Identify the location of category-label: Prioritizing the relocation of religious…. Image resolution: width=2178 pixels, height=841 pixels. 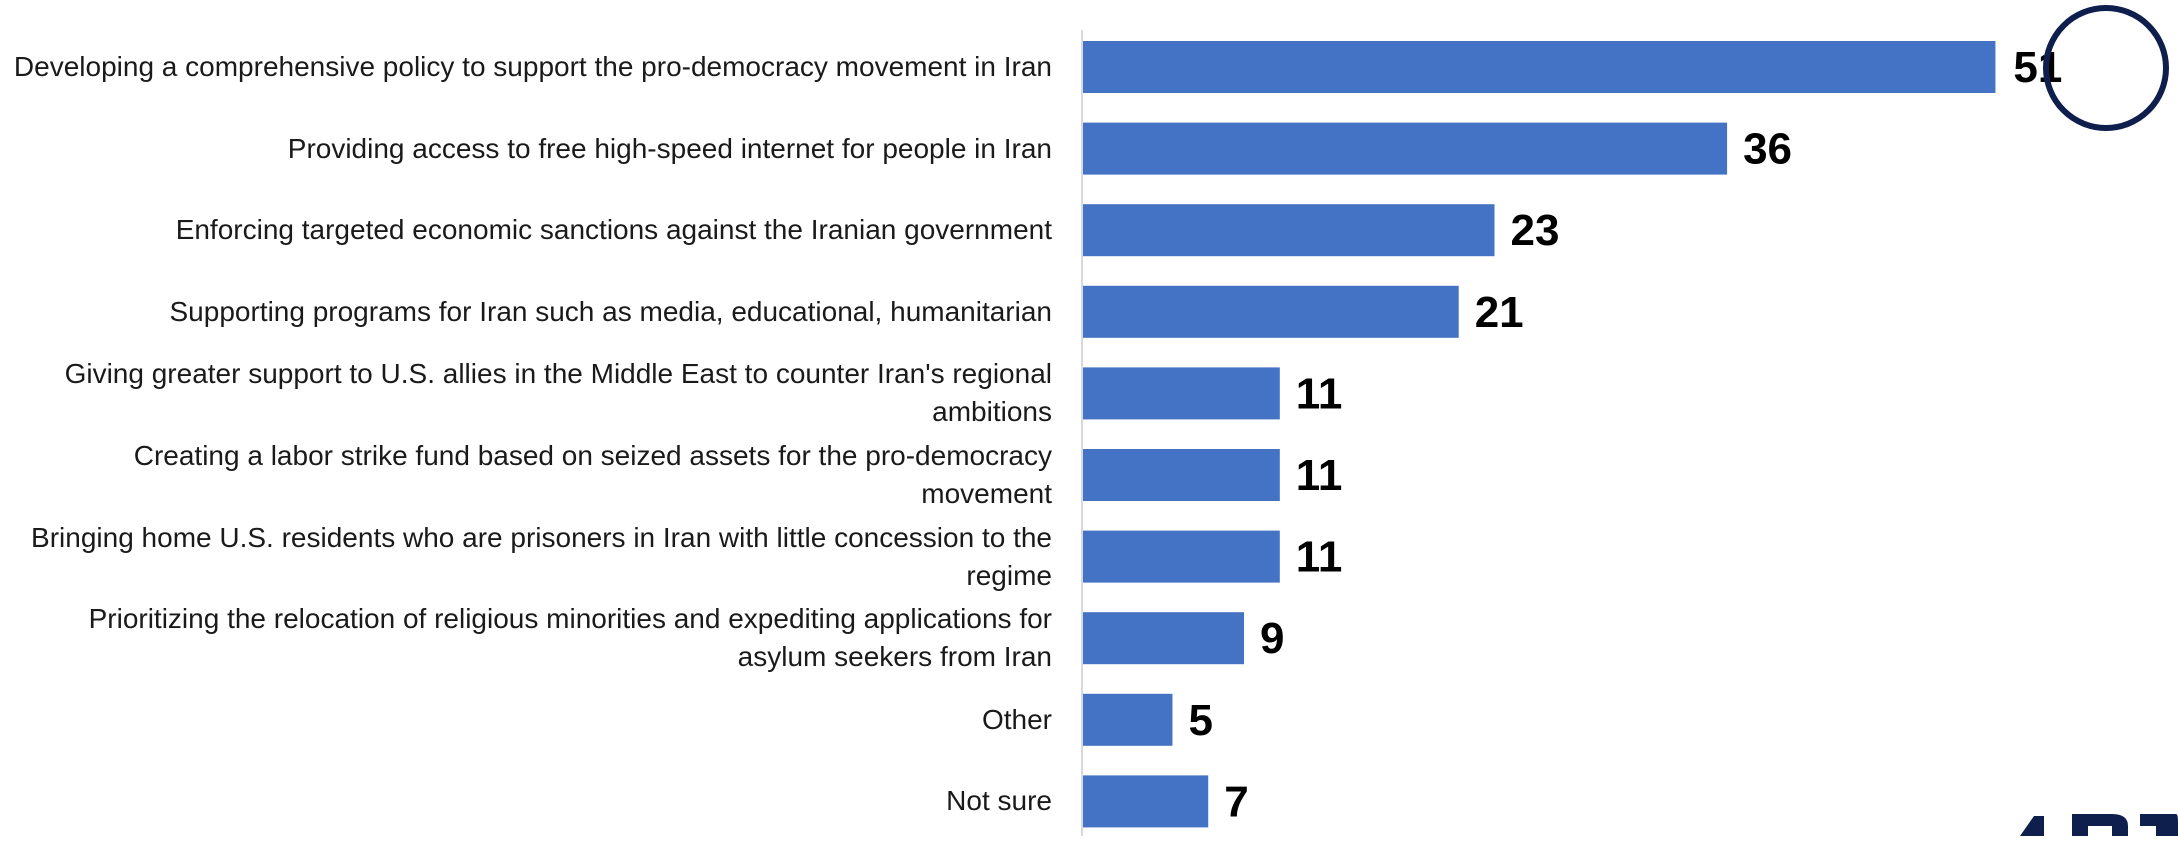
(570, 638).